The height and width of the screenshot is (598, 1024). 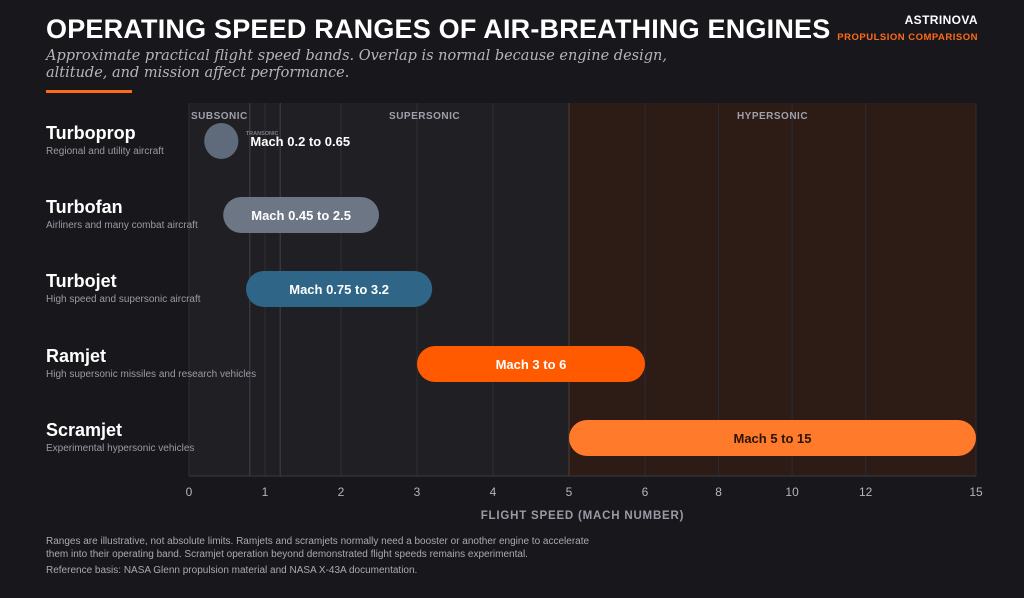 I want to click on x-tick-label-0: 0, so click(x=189, y=492).